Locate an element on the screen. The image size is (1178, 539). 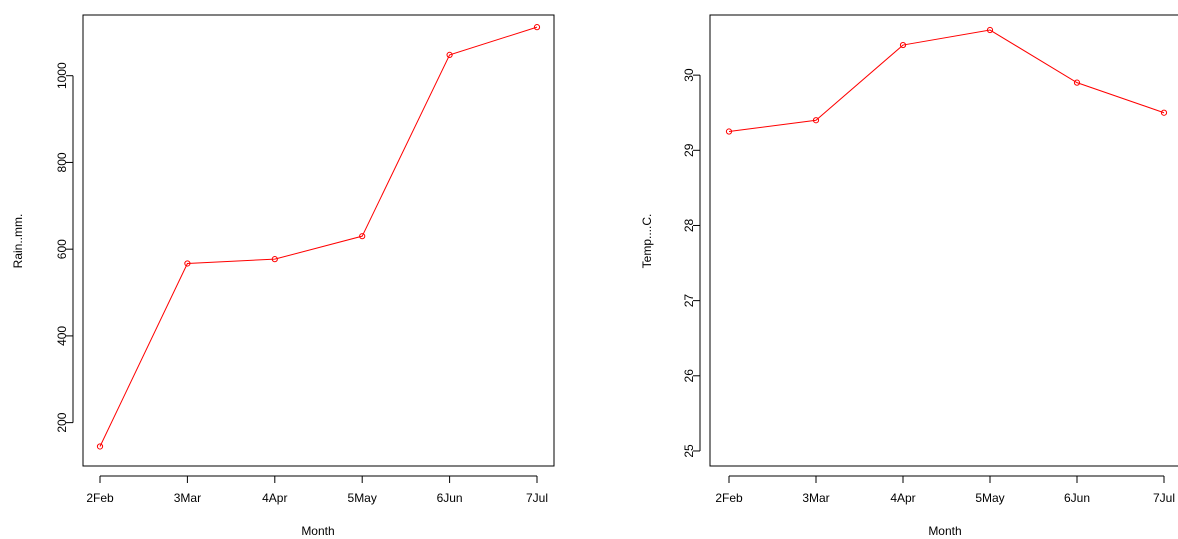
temperature-x-tick-label: 7Jul is located at coordinates (1164, 498).